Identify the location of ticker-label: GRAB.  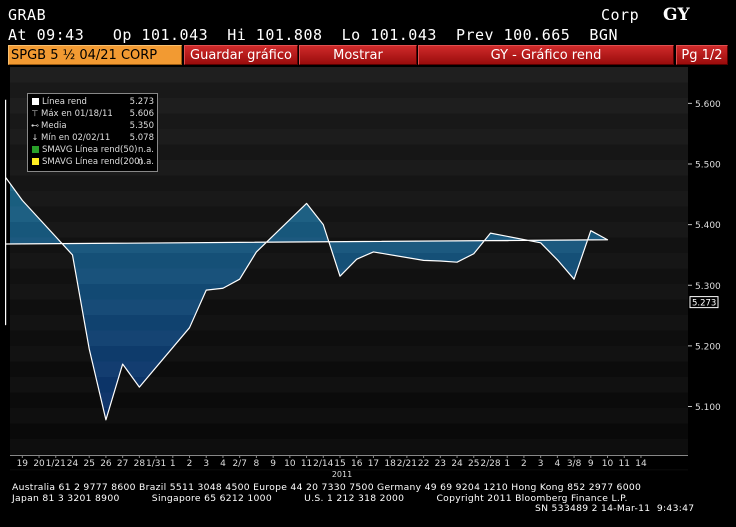
(27, 15).